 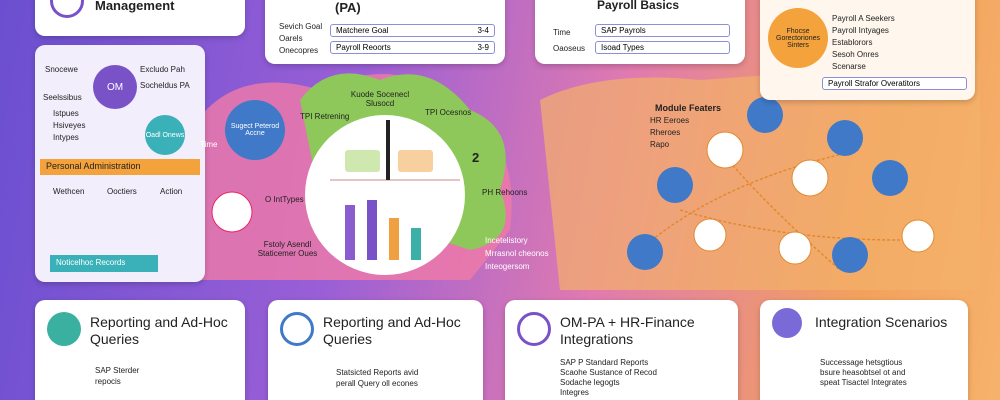 I want to click on row: Isoad Types, so click(x=662, y=47).